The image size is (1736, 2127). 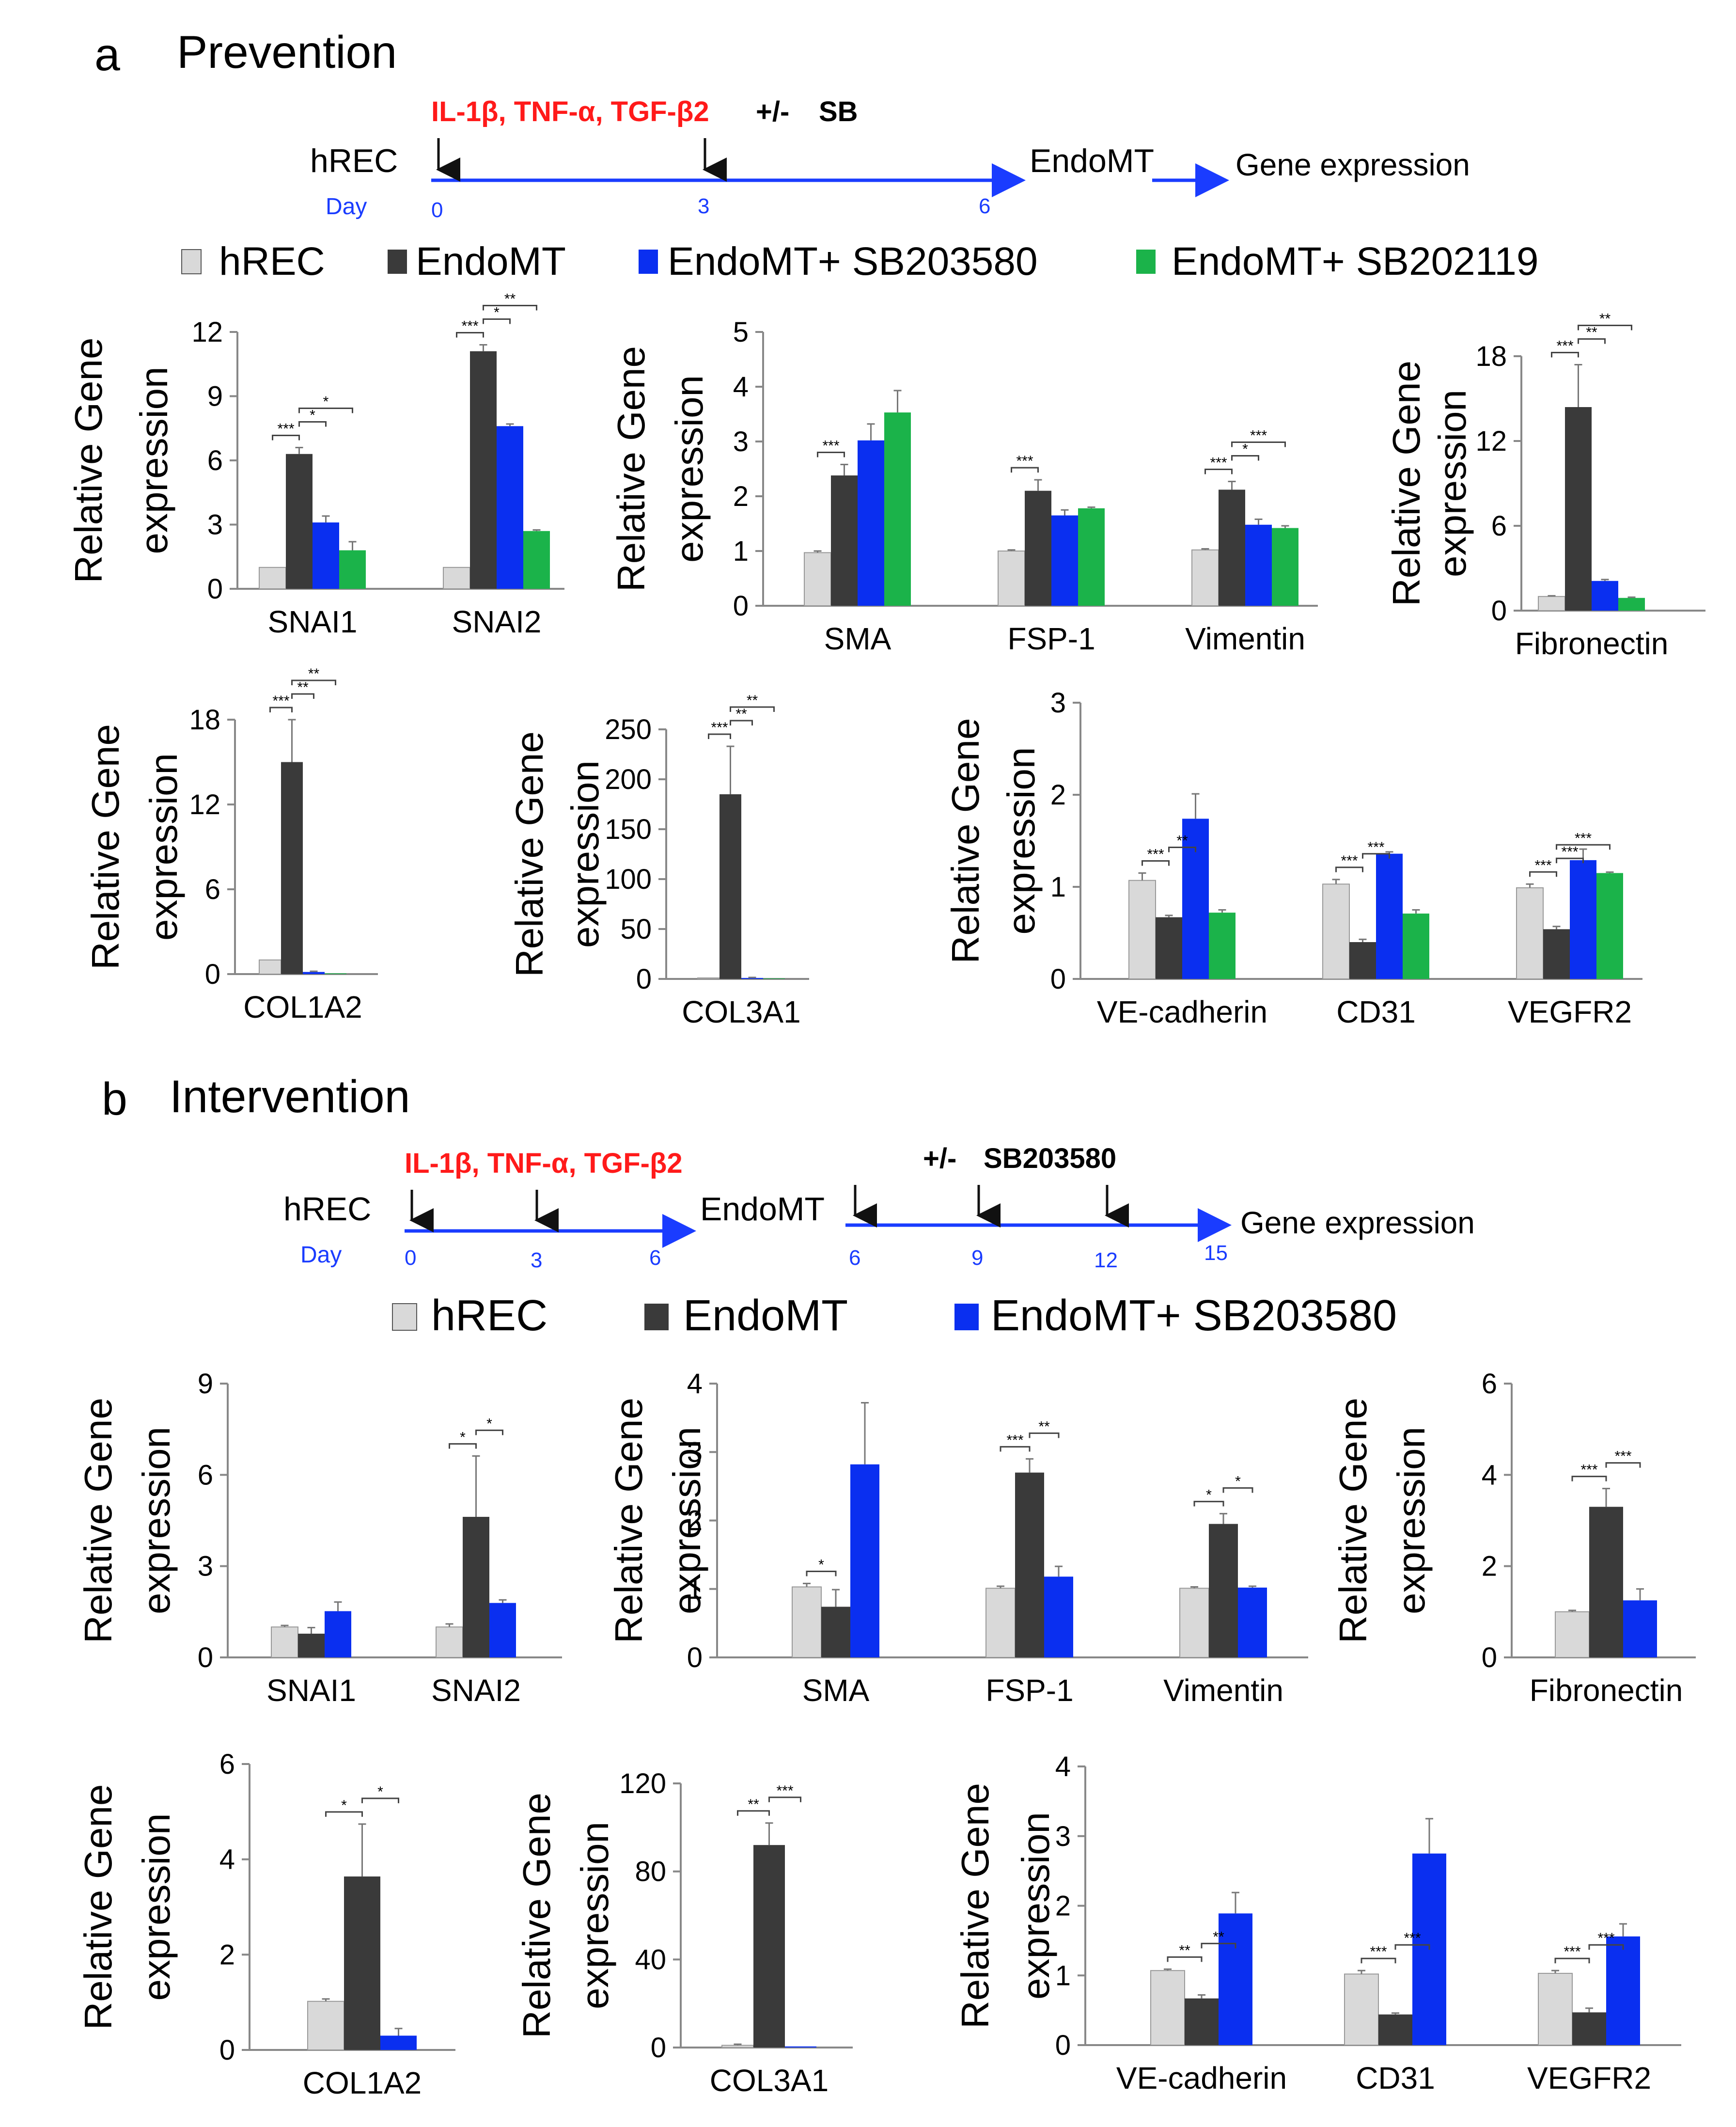 I want to click on a3-sig-bracket, so click(x=1592, y=341).